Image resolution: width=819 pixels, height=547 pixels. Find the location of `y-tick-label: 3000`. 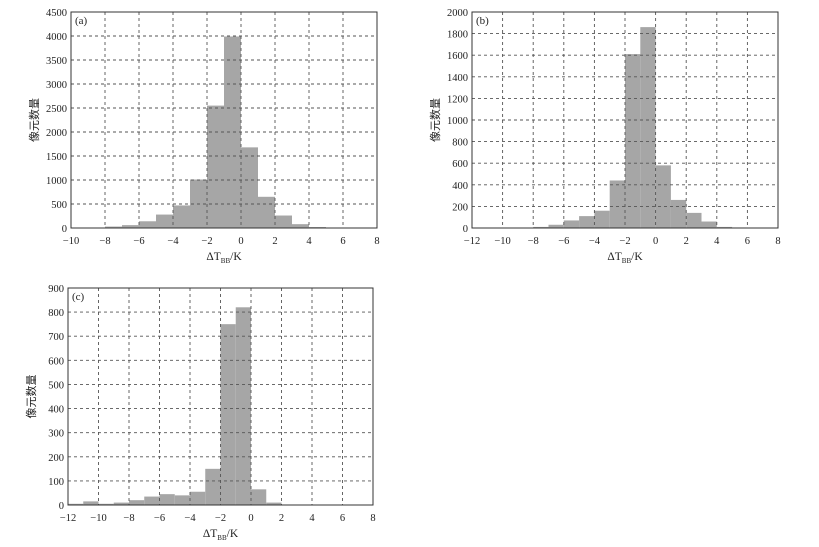

y-tick-label: 3000 is located at coordinates (56, 85).